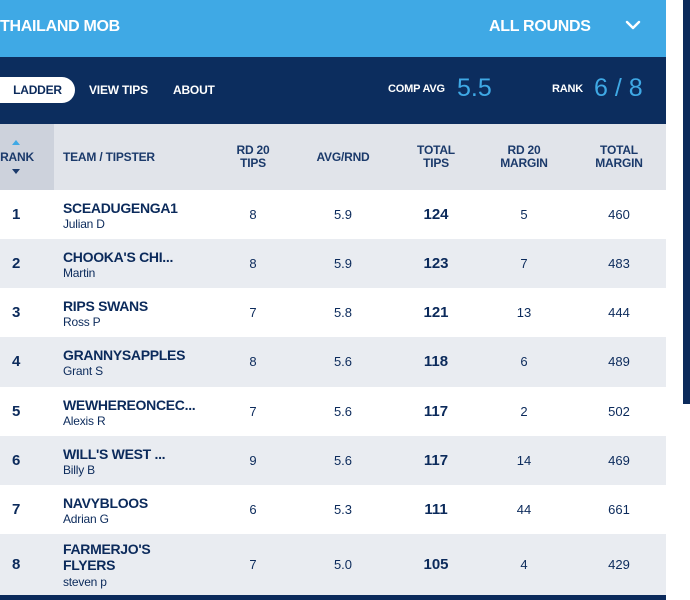 The width and height of the screenshot is (690, 600). I want to click on total-margin-cell: 489, so click(619, 361).